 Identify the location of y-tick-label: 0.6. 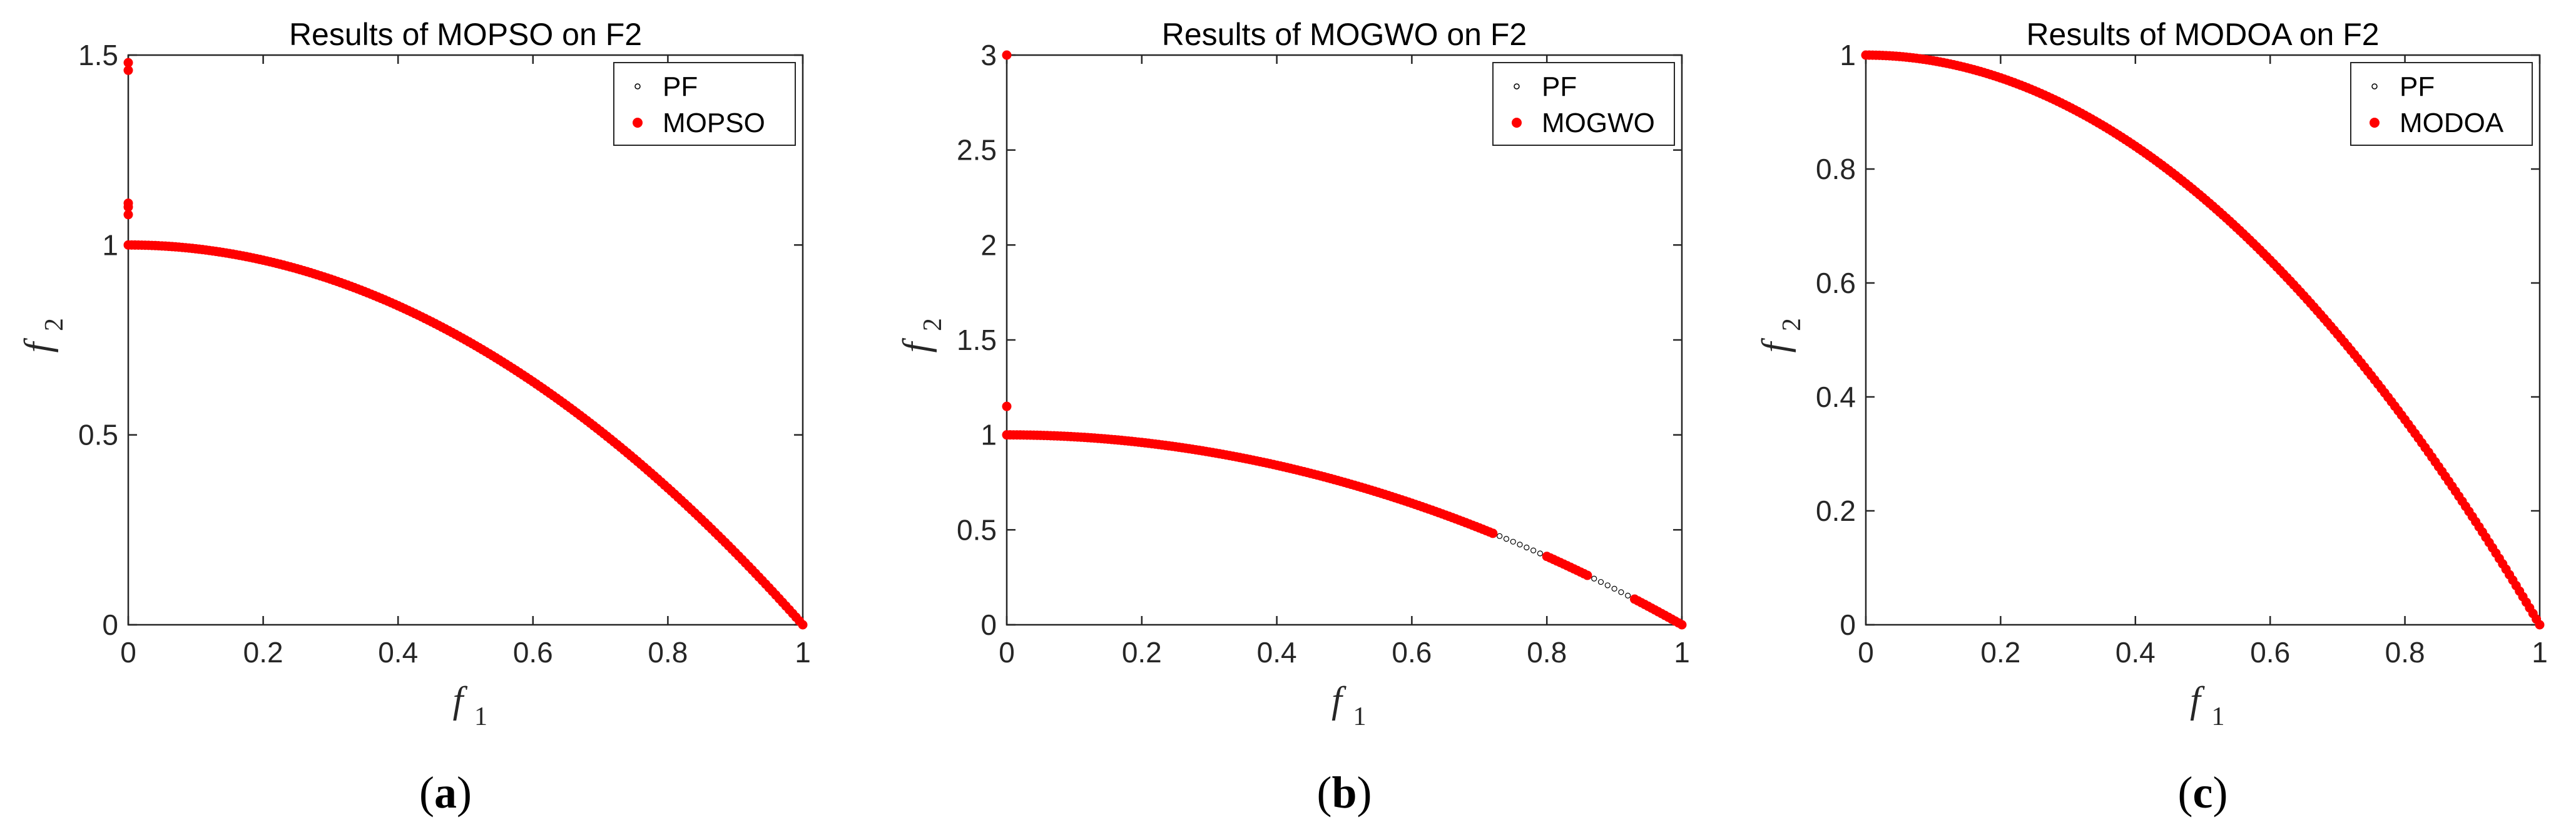
(1836, 283).